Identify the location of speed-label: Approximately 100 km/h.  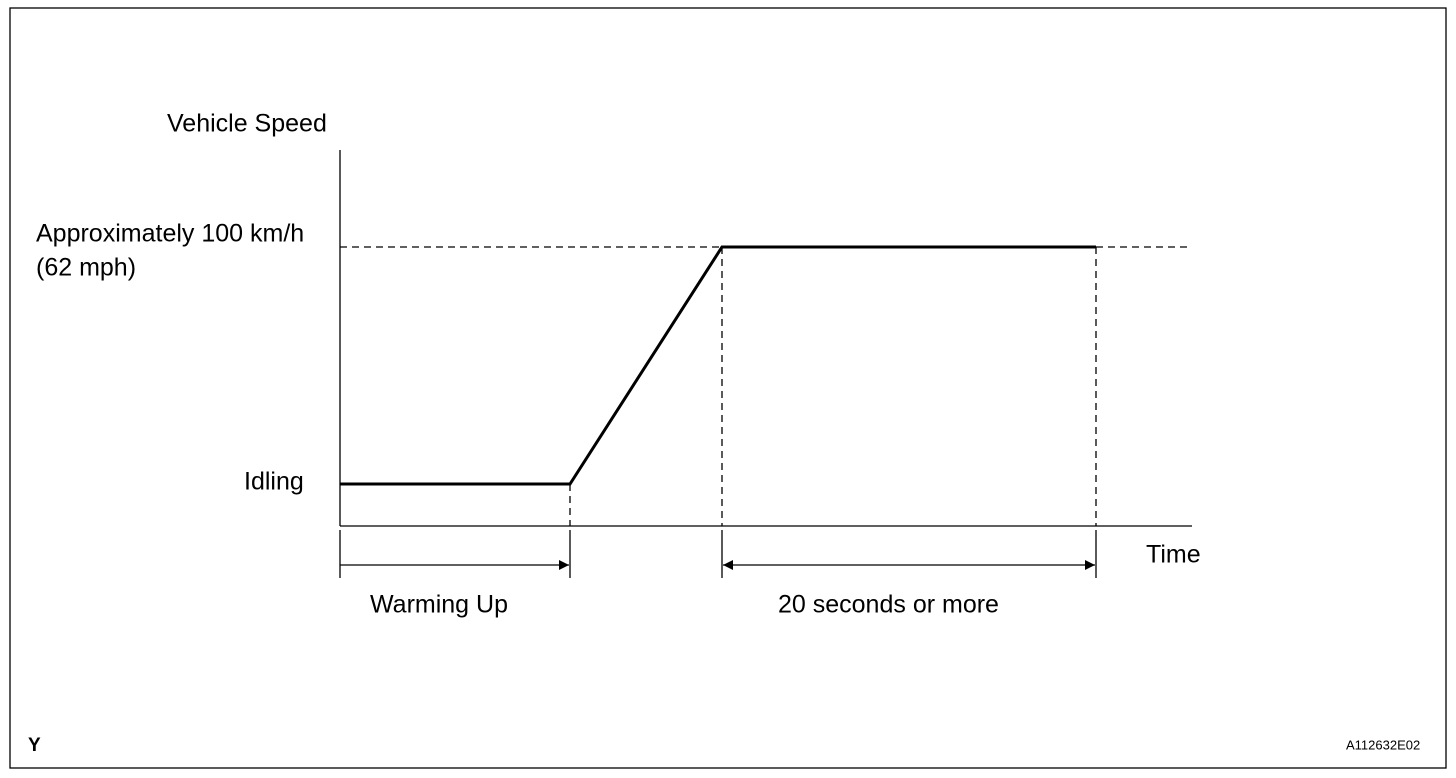
(170, 234).